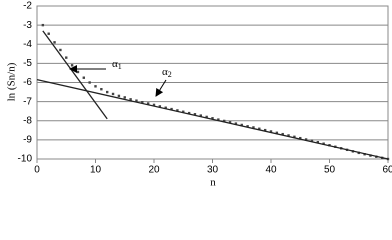 This screenshot has width=392, height=240. Describe the element at coordinates (213, 170) in the screenshot. I see `x-tick-label: 30` at that location.